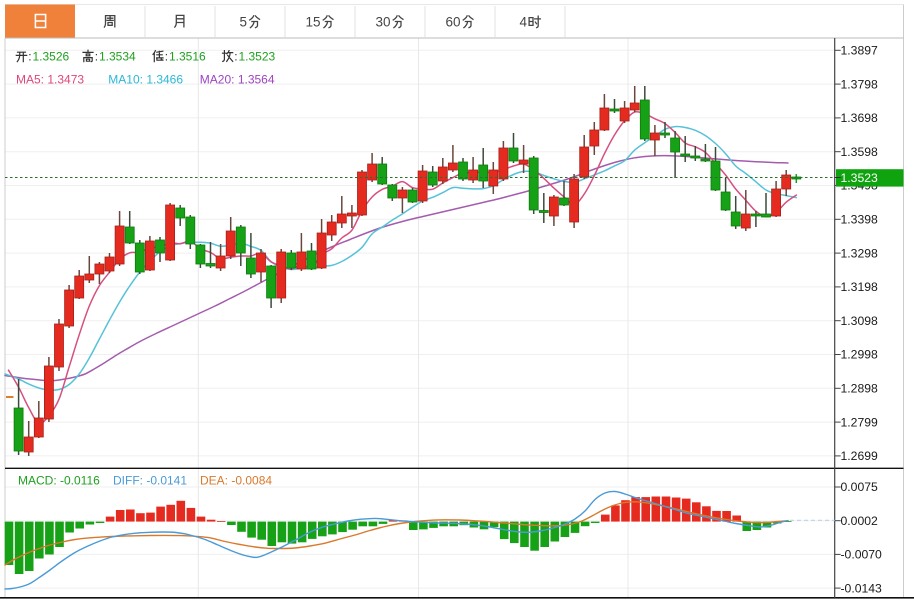 The height and width of the screenshot is (603, 914). I want to click on svg-text: 5, so click(244, 21).